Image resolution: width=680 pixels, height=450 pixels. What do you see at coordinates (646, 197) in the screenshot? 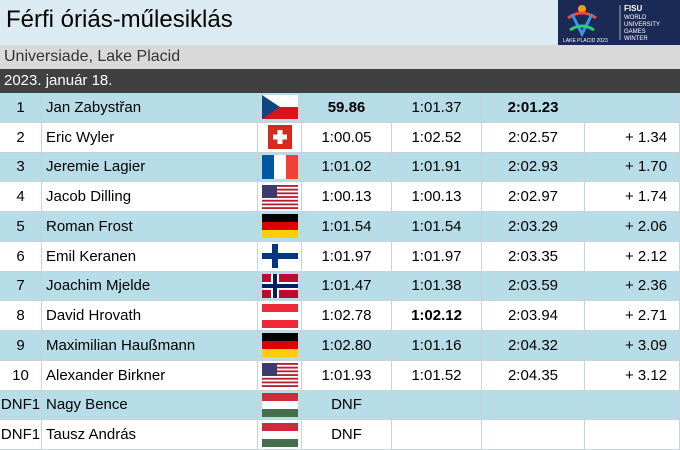
I see `diff: + 1.74` at bounding box center [646, 197].